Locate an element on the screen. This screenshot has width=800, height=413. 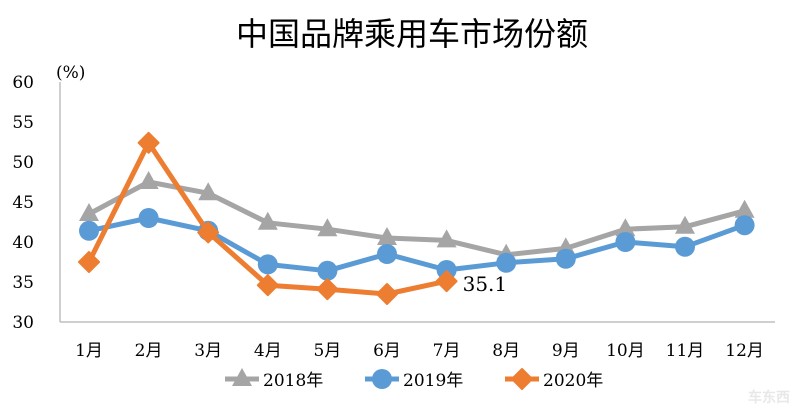
data-label: 35.1 is located at coordinates (485, 284).